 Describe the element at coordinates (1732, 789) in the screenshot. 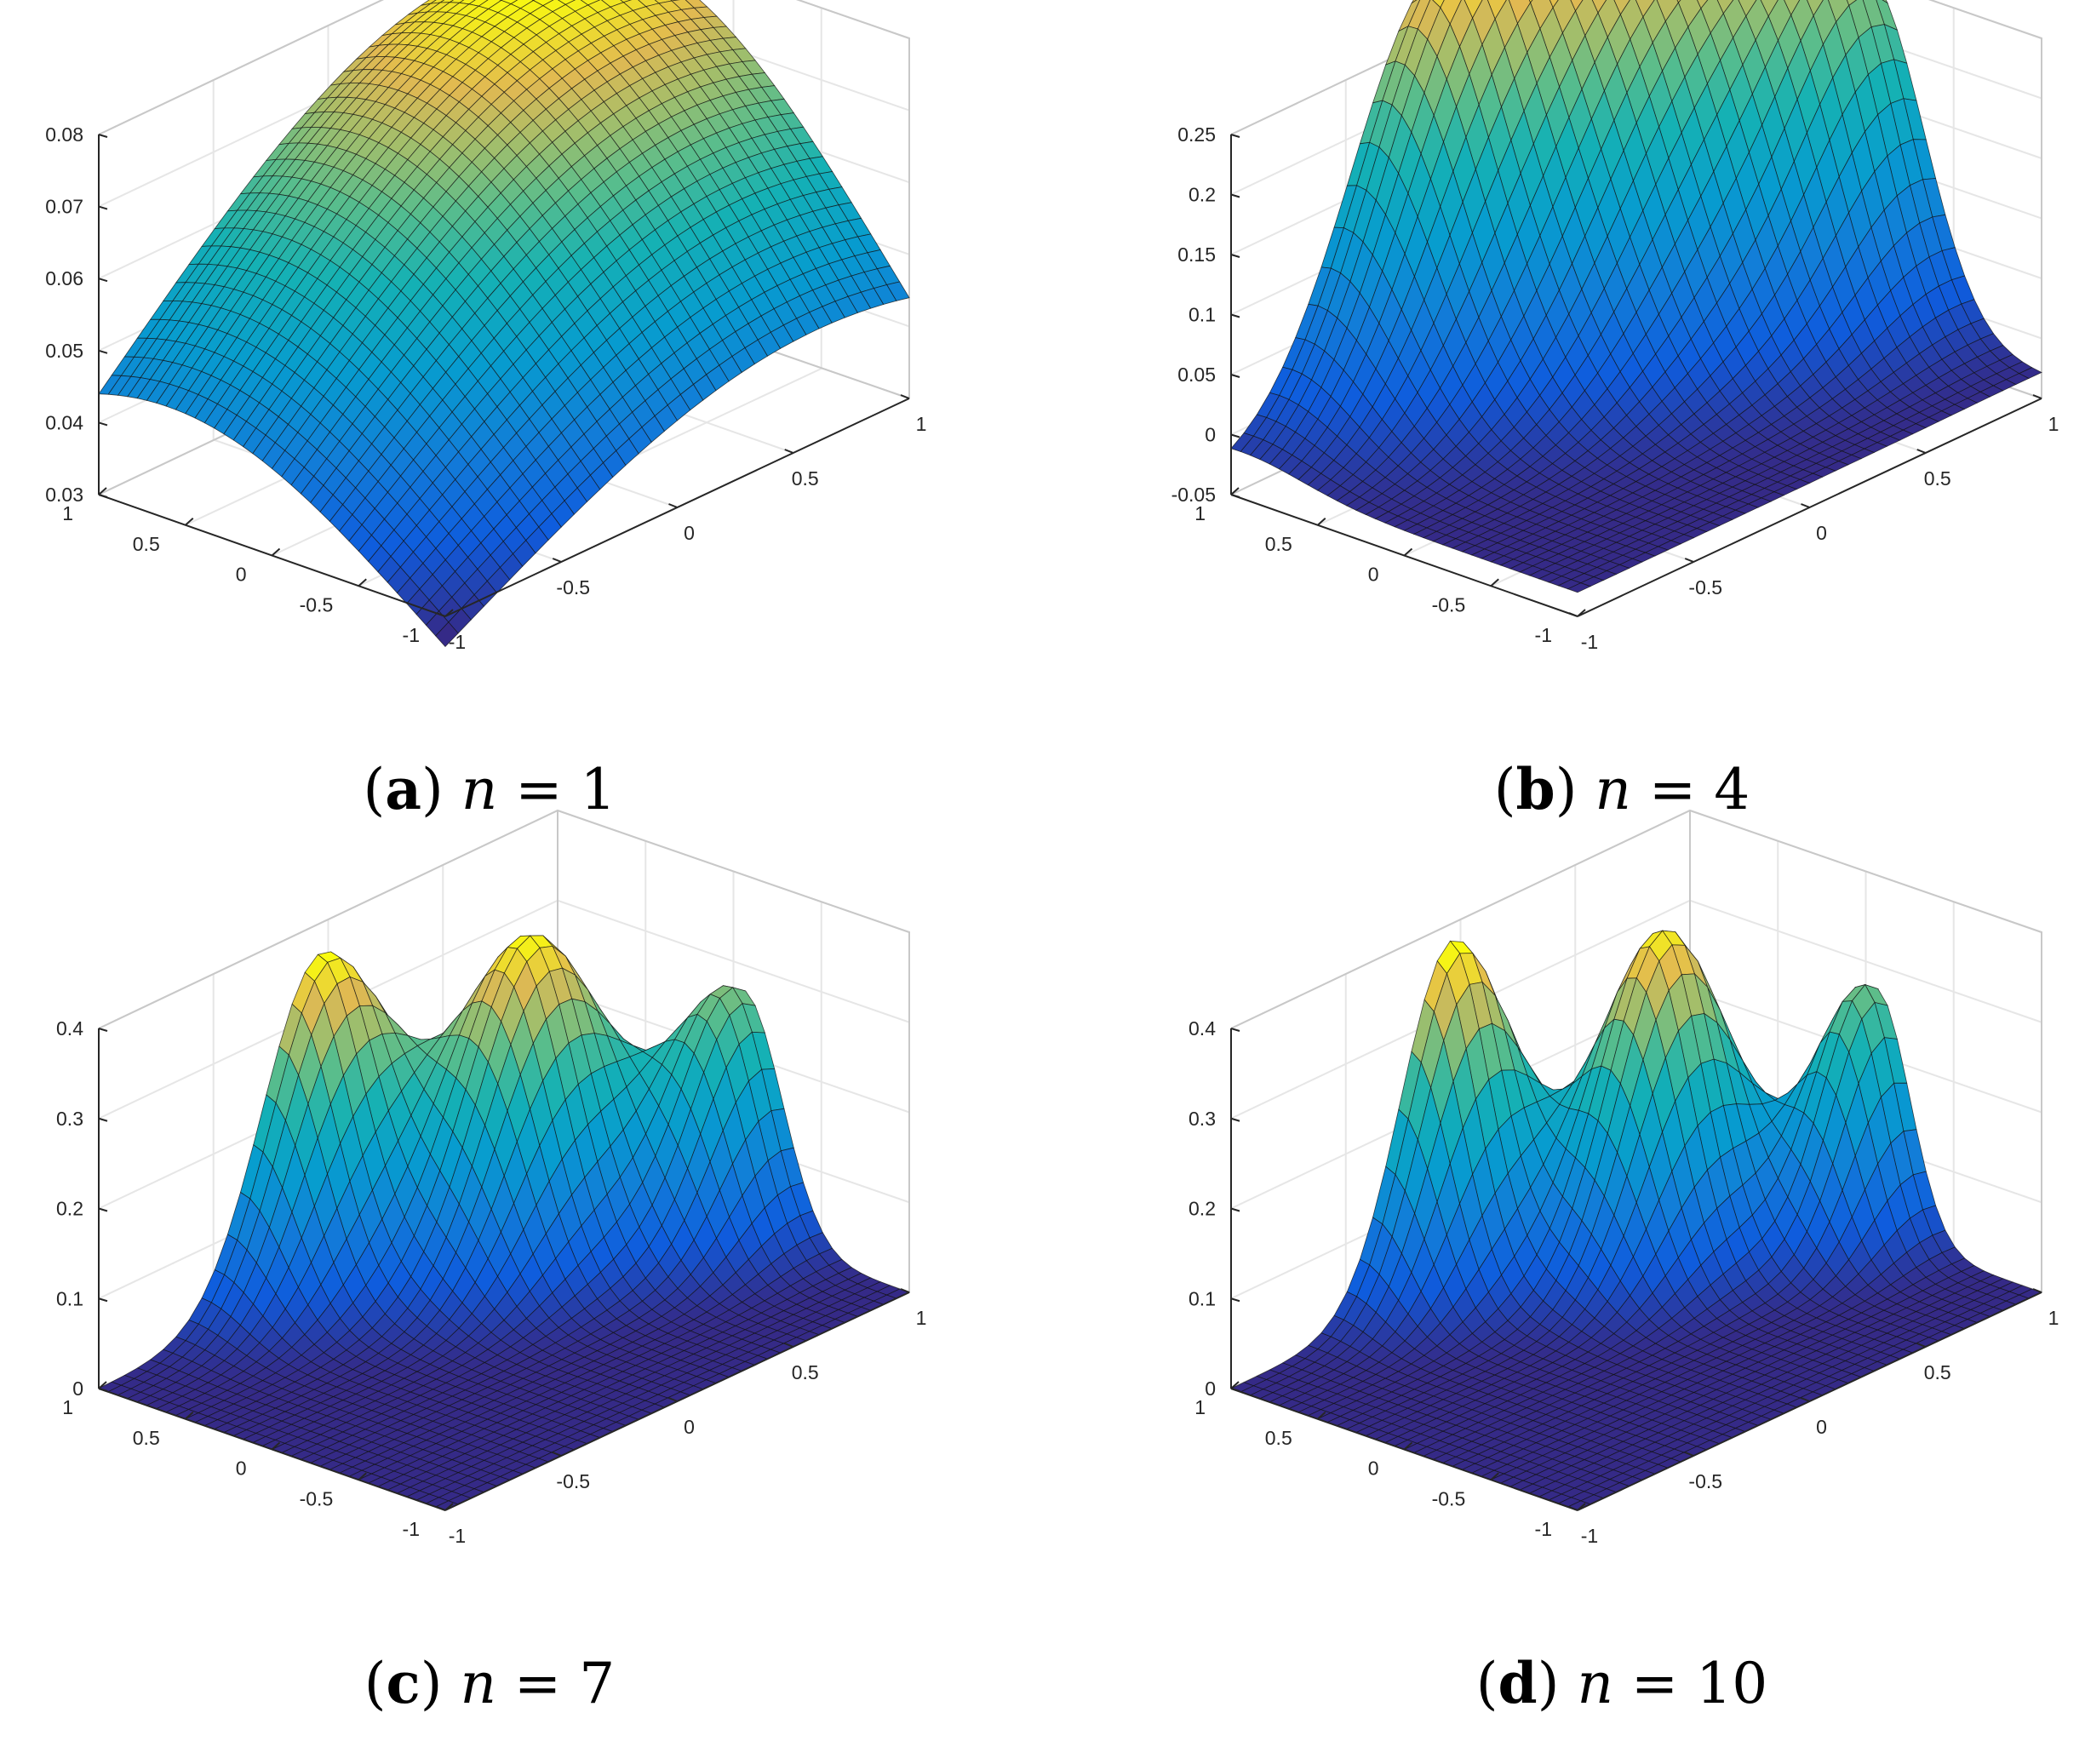

I see `caption-value: 4` at that location.